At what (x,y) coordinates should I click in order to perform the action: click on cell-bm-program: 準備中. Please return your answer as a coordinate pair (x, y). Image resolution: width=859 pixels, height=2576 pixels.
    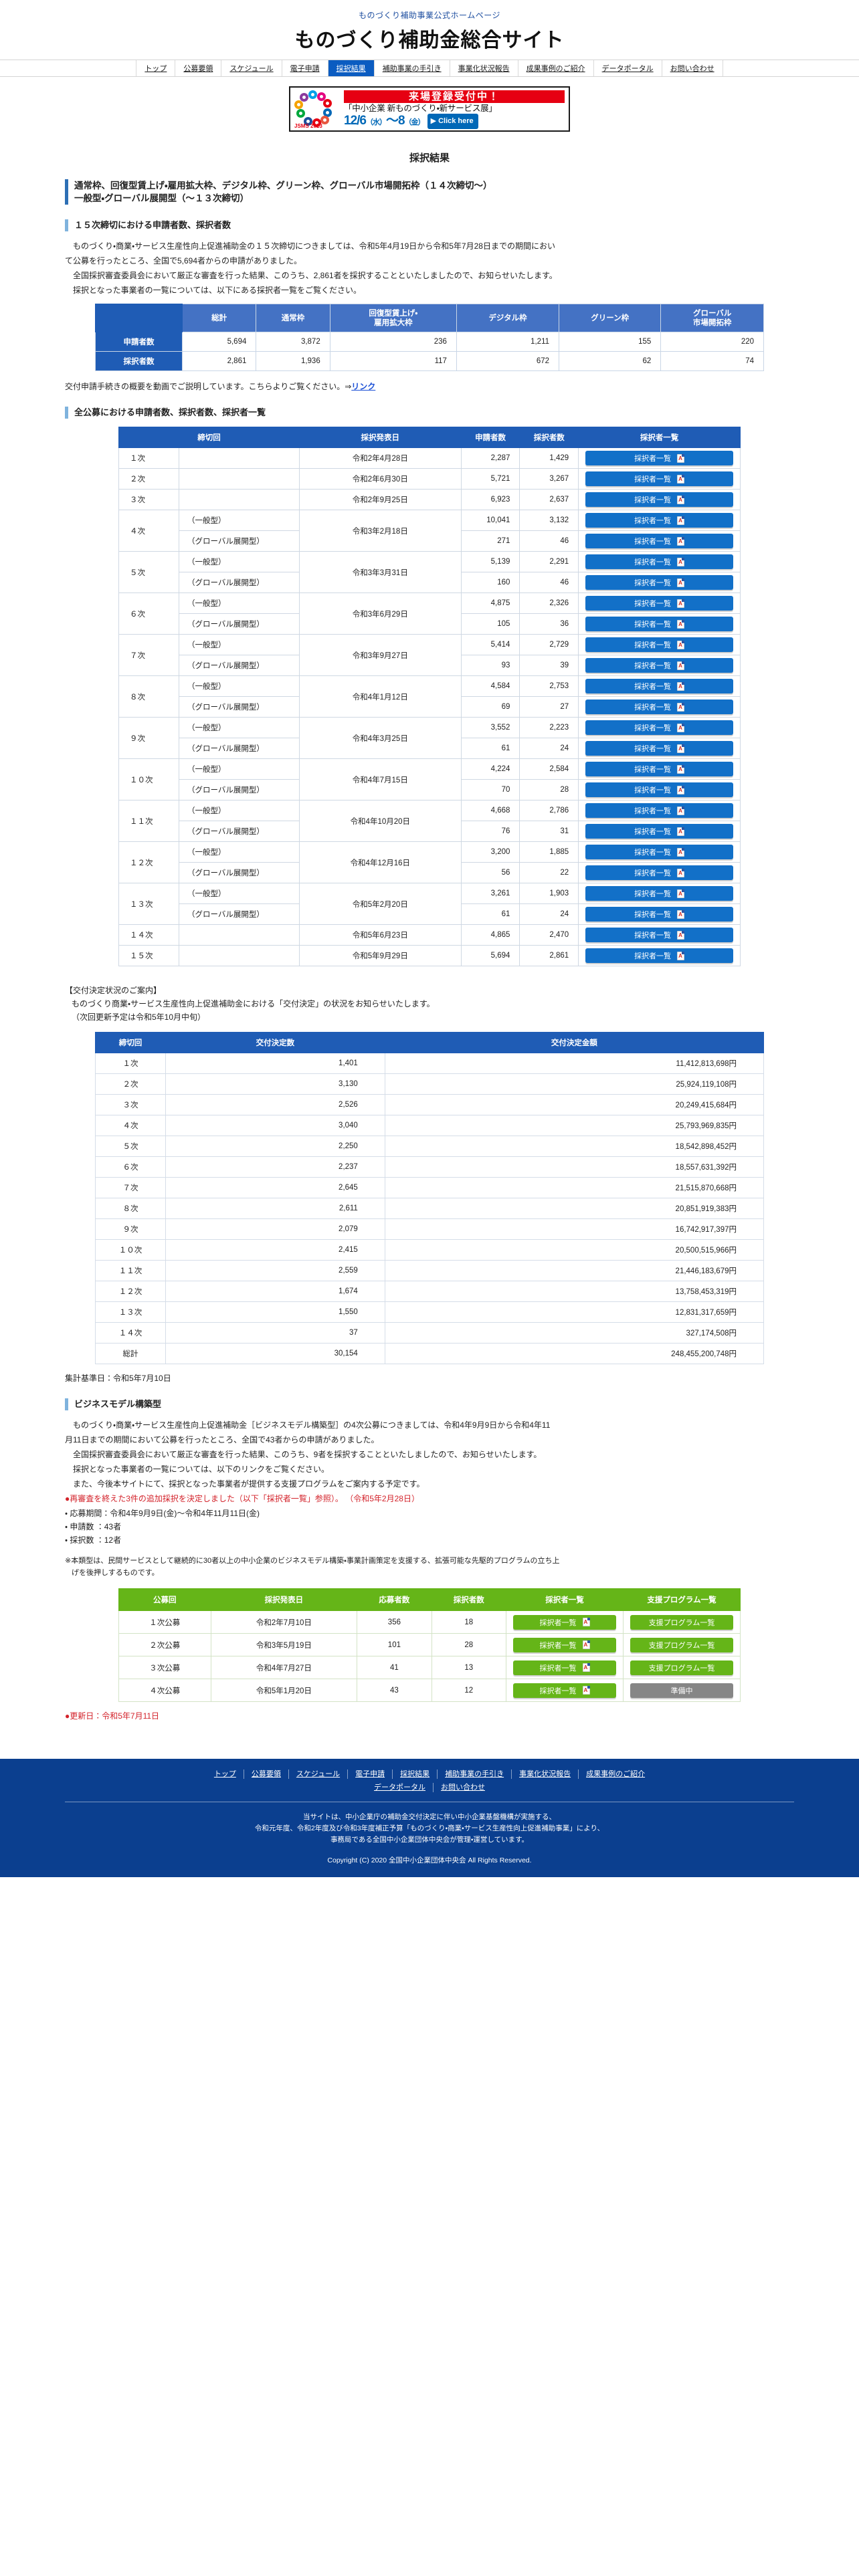
    Looking at the image, I should click on (682, 1690).